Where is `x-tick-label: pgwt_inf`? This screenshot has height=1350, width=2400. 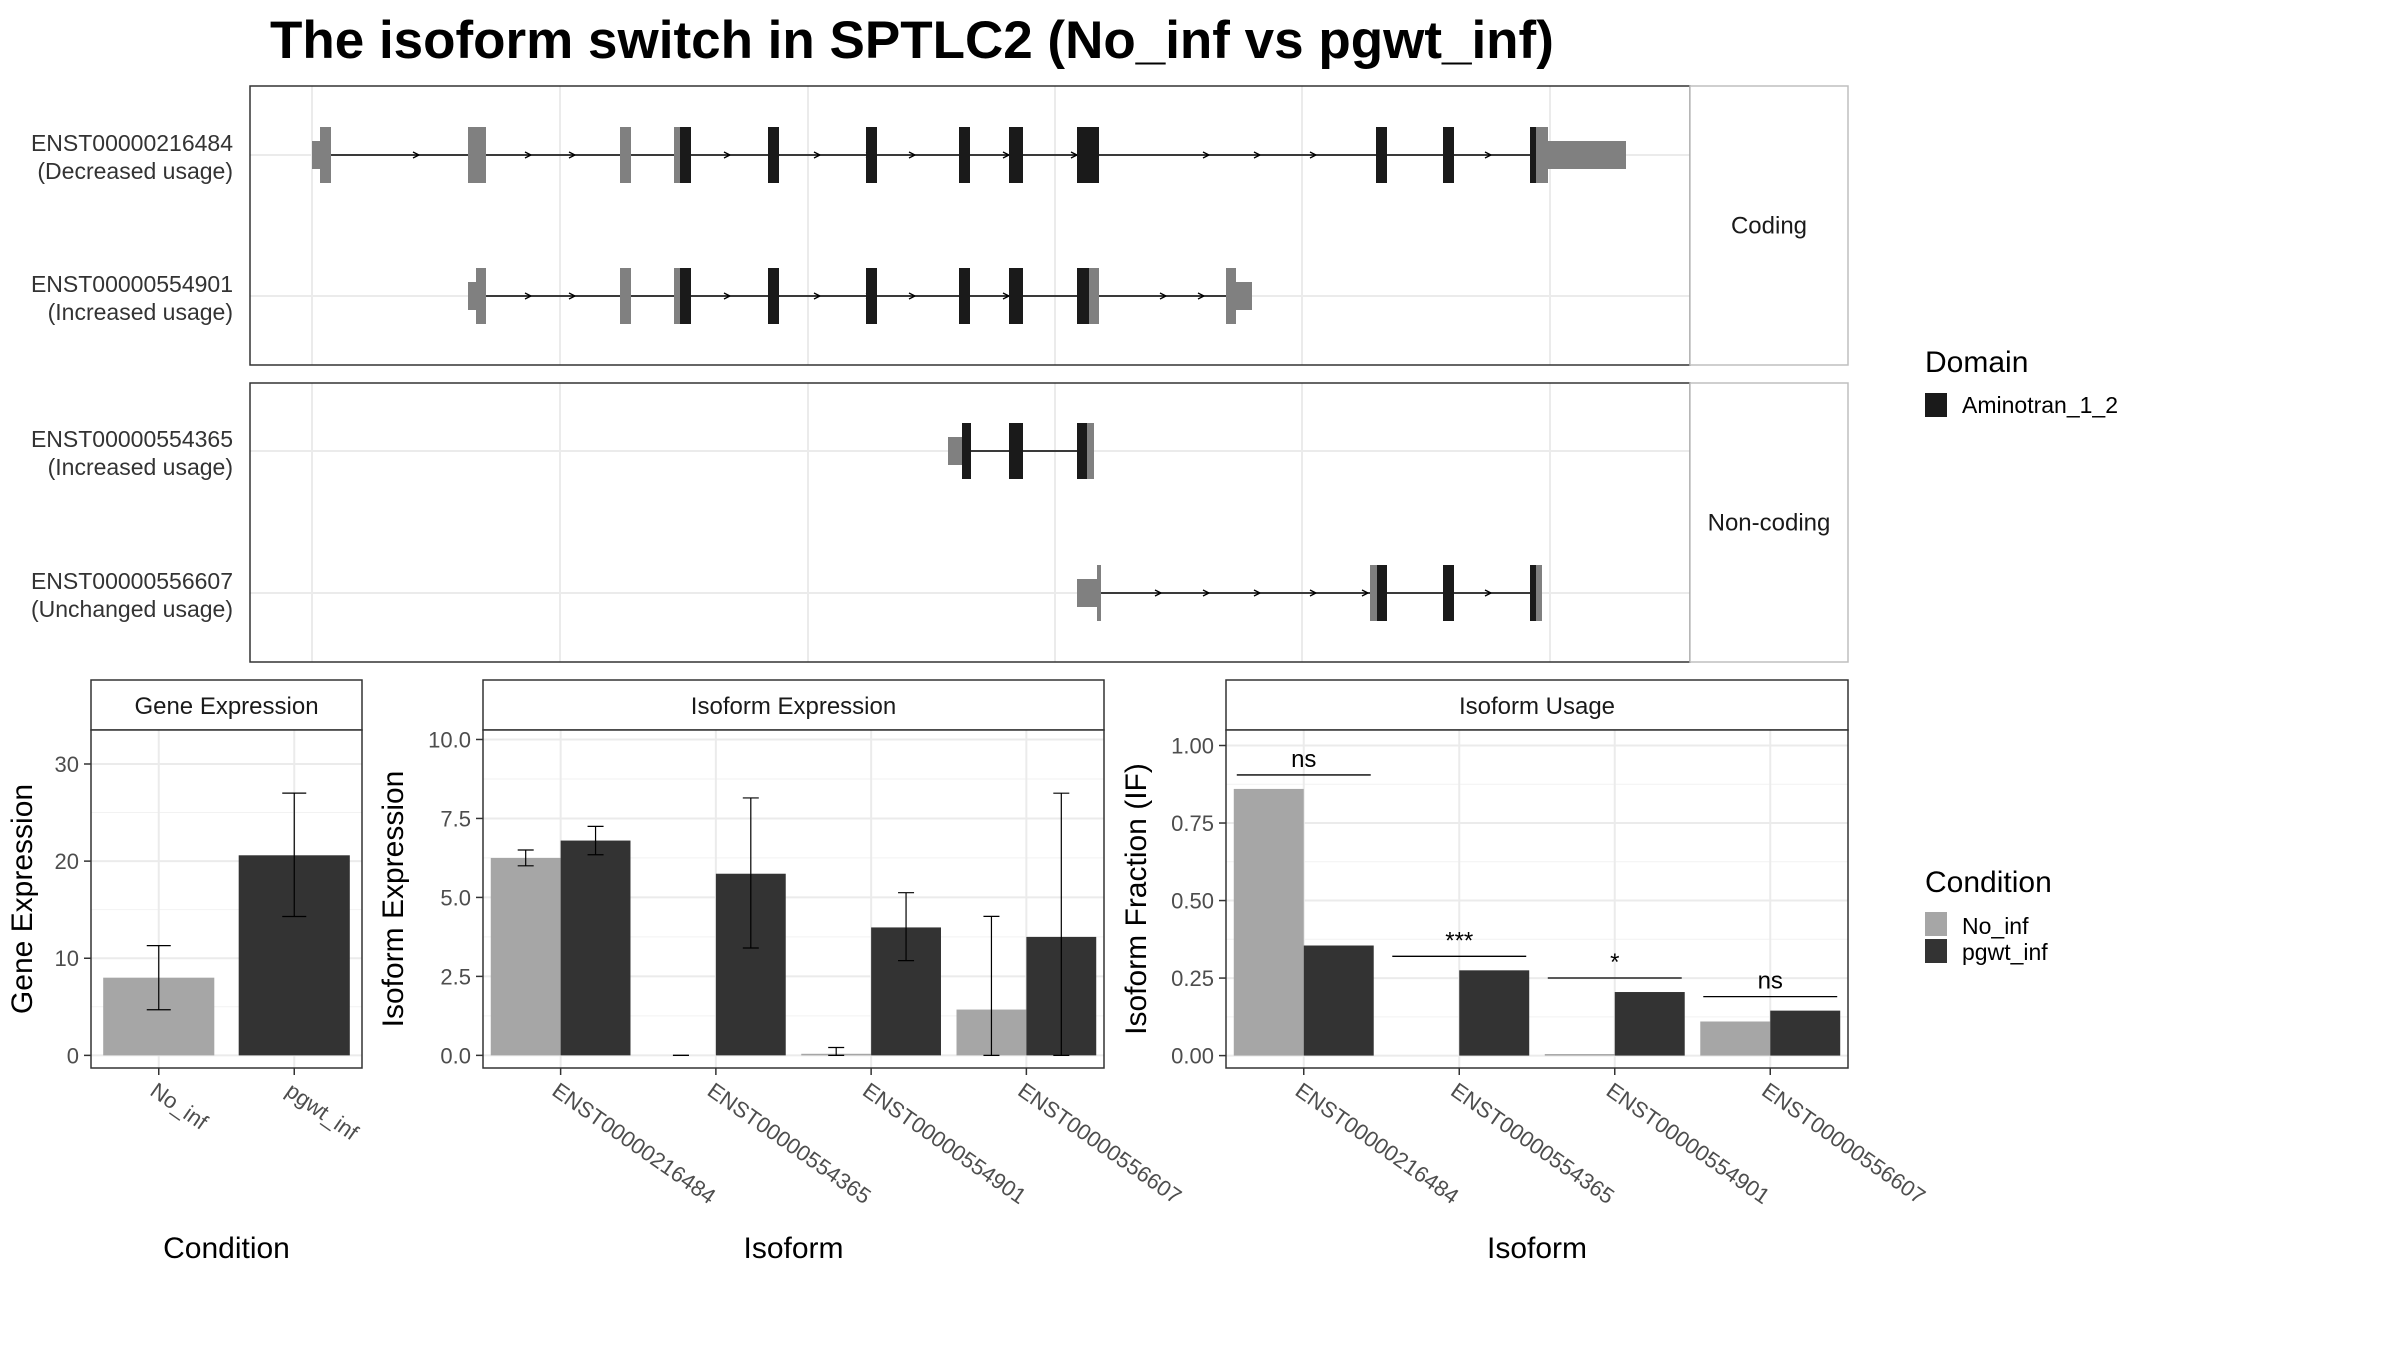 x-tick-label: pgwt_inf is located at coordinates (322, 1112).